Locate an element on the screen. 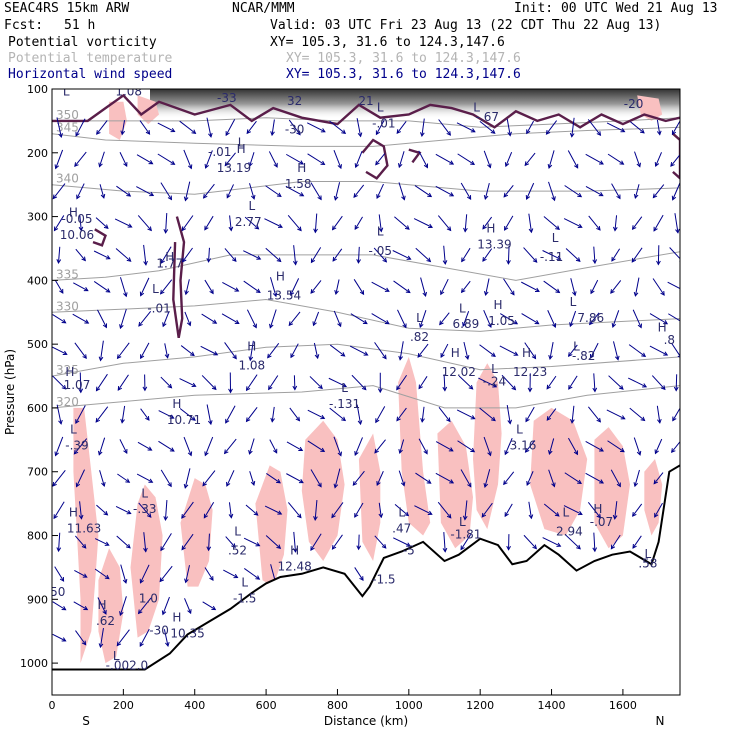 The height and width of the screenshot is (740, 740). pv-label-35: L is located at coordinates (462, 308).